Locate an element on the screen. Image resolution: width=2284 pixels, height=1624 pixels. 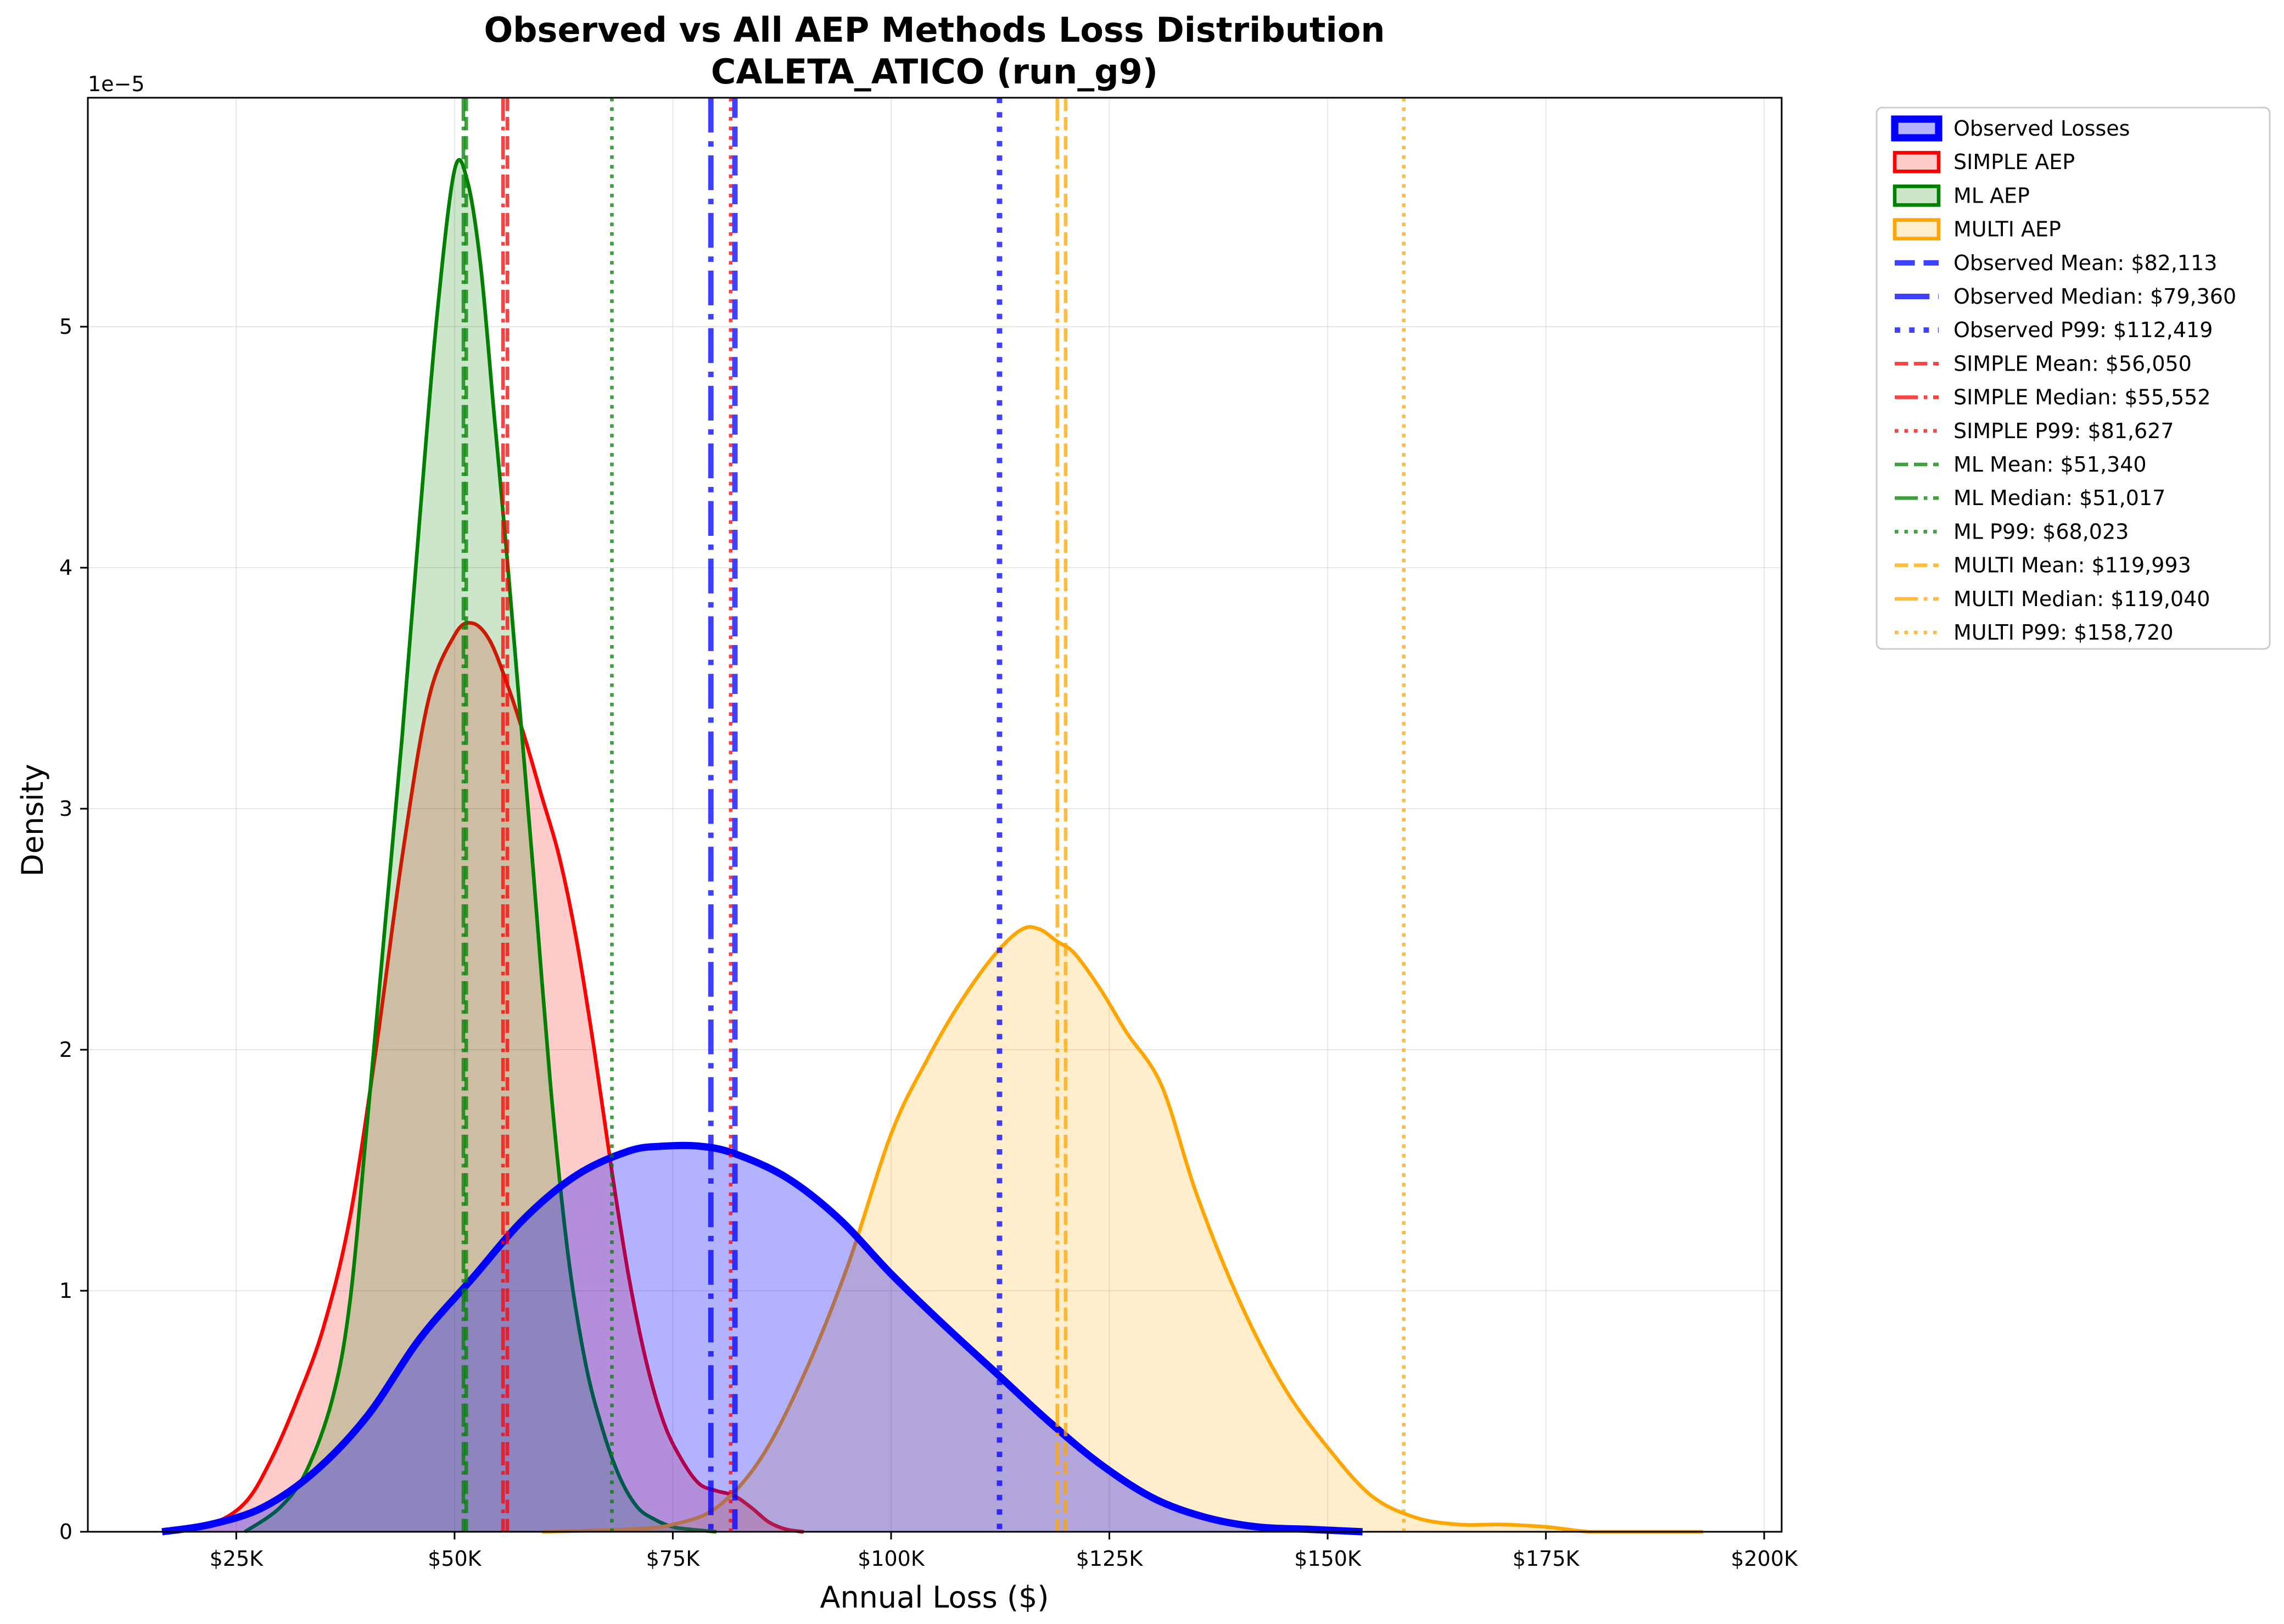
x-axis-ticks: $25K $50K $75K $100K $125K $150K $175K $200K is located at coordinates (1004, 1551).